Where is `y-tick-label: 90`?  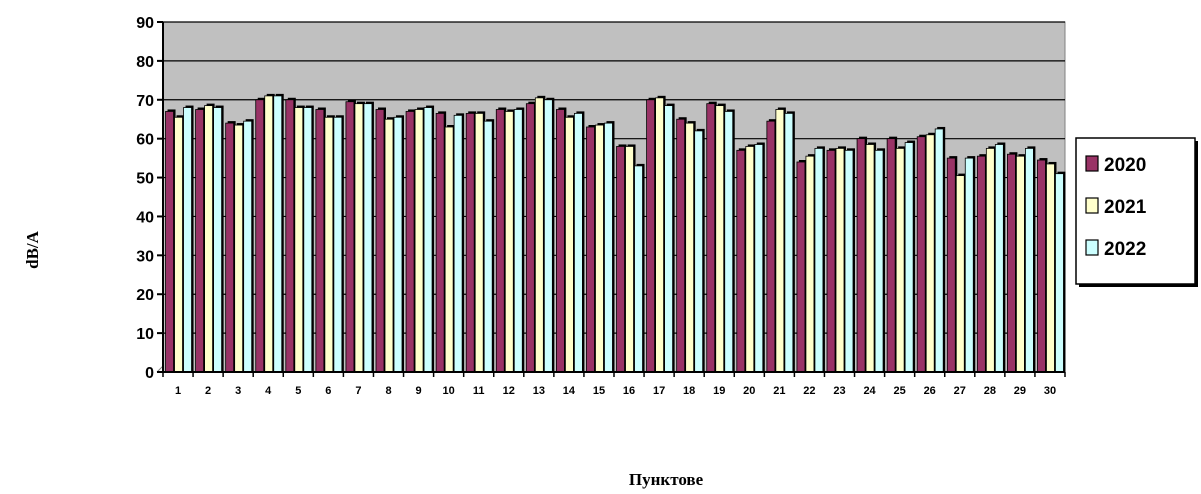 y-tick-label: 90 is located at coordinates (145, 23).